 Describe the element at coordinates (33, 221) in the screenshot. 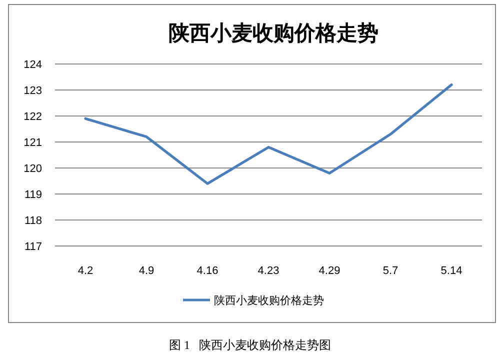

I see `y-tick-label: 118` at that location.